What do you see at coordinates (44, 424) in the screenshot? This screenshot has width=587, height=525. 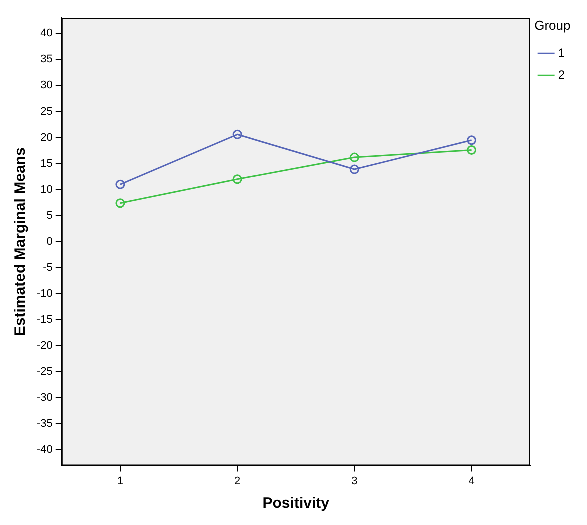 I see `y-tick-label: -35` at bounding box center [44, 424].